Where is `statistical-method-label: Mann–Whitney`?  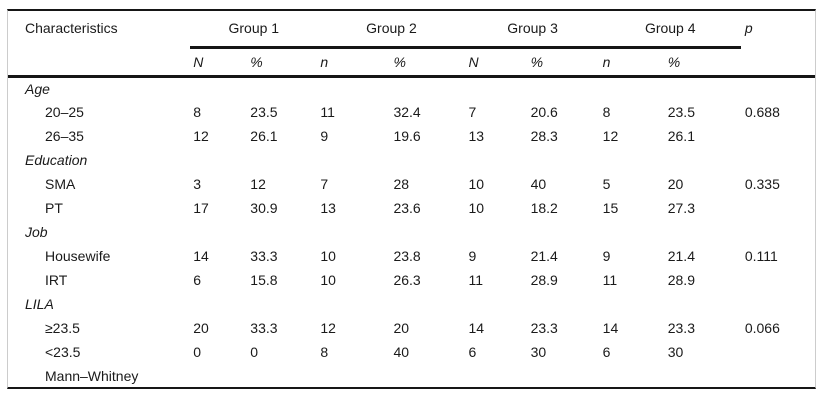
statistical-method-label: Mann–Whitney is located at coordinates (92, 376).